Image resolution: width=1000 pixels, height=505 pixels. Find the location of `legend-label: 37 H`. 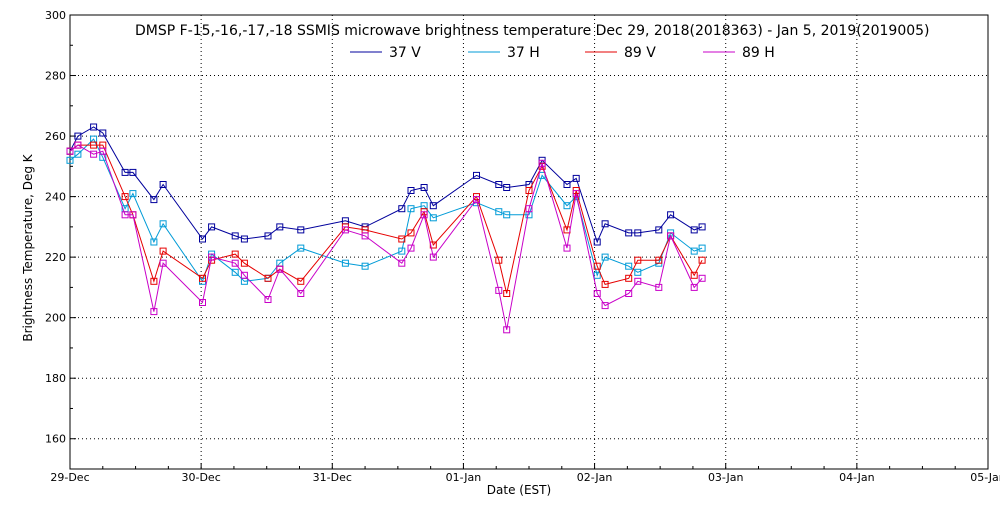

legend-label: 37 H is located at coordinates (523, 53).